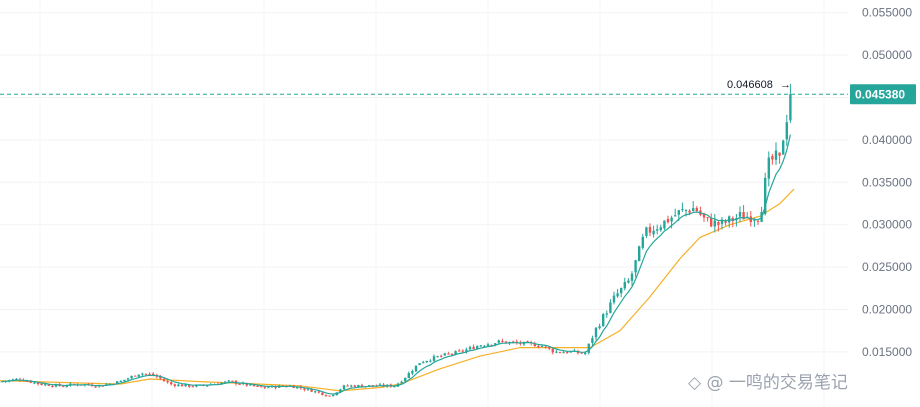  What do you see at coordinates (883, 94) in the screenshot?
I see `current-price-tag: 0.045380` at bounding box center [883, 94].